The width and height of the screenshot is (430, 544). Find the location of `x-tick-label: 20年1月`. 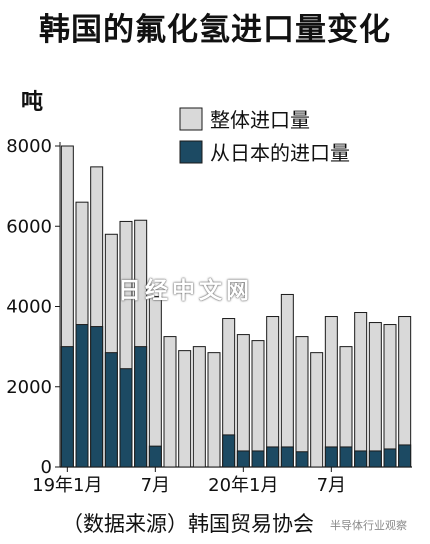

x-tick-label: 20年1月 is located at coordinates (243, 485).